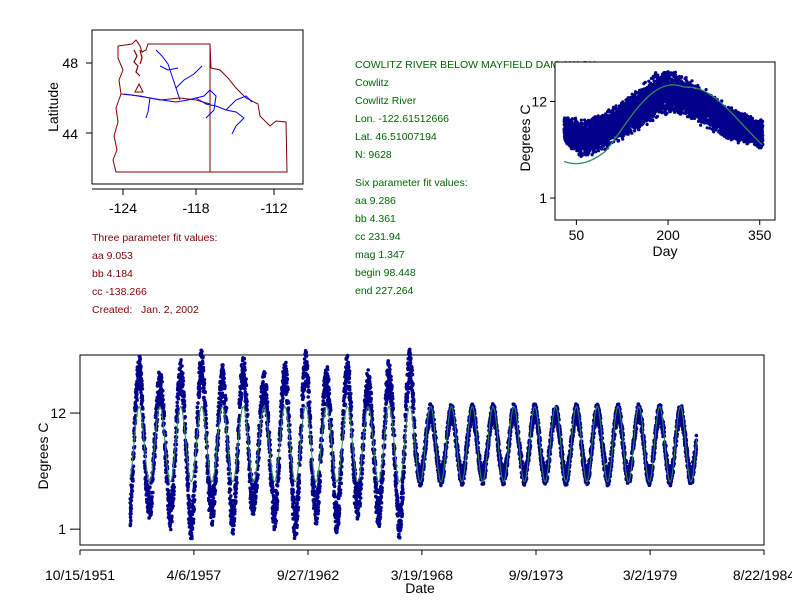 Image resolution: width=792 pixels, height=611 pixels. Describe the element at coordinates (663, 114) in the screenshot. I see `day-chart-points` at that location.